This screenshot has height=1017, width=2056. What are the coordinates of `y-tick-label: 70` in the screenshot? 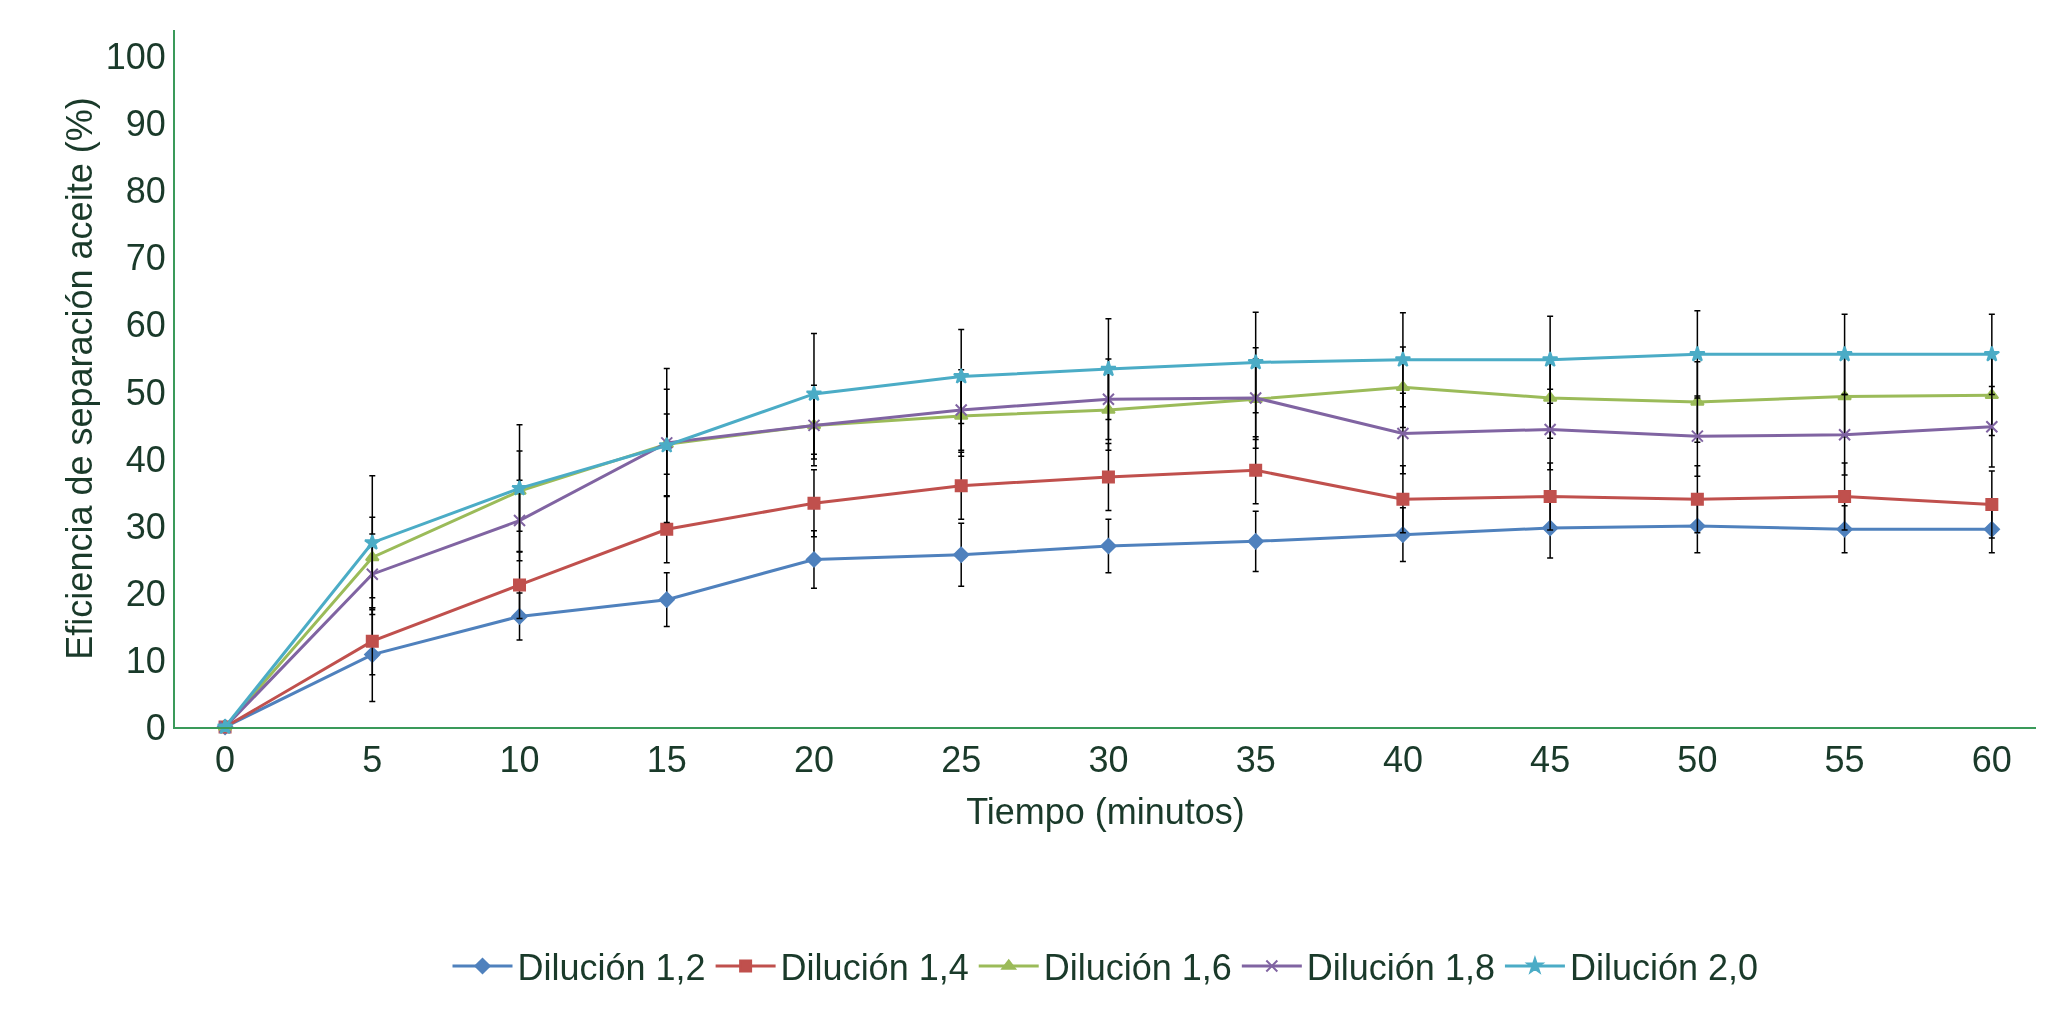 It's located at (145, 258).